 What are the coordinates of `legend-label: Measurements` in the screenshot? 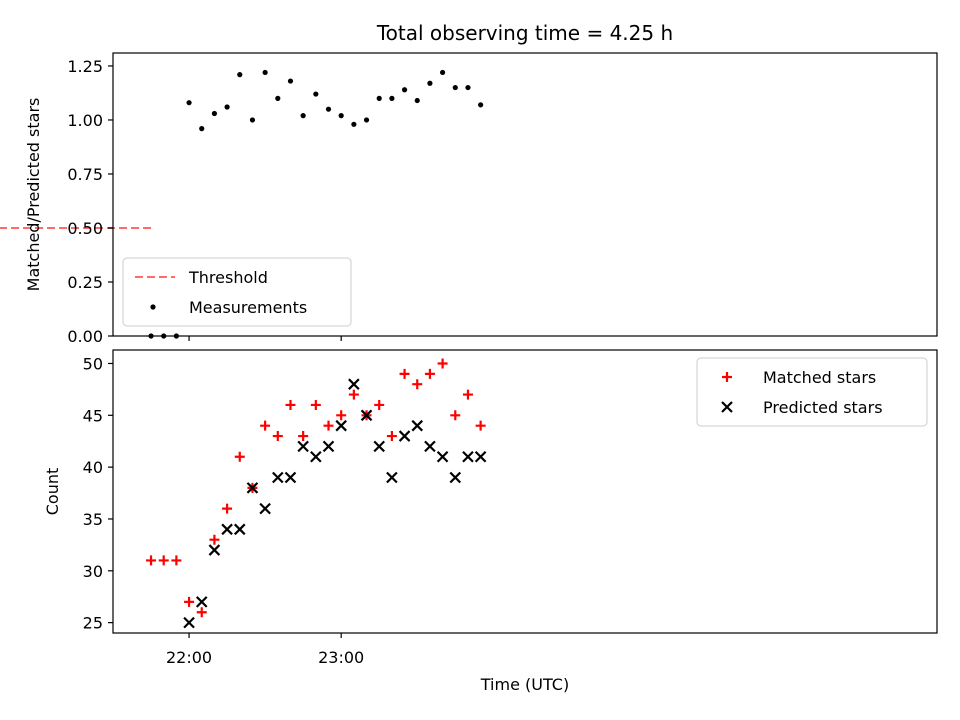 It's located at (248, 307).